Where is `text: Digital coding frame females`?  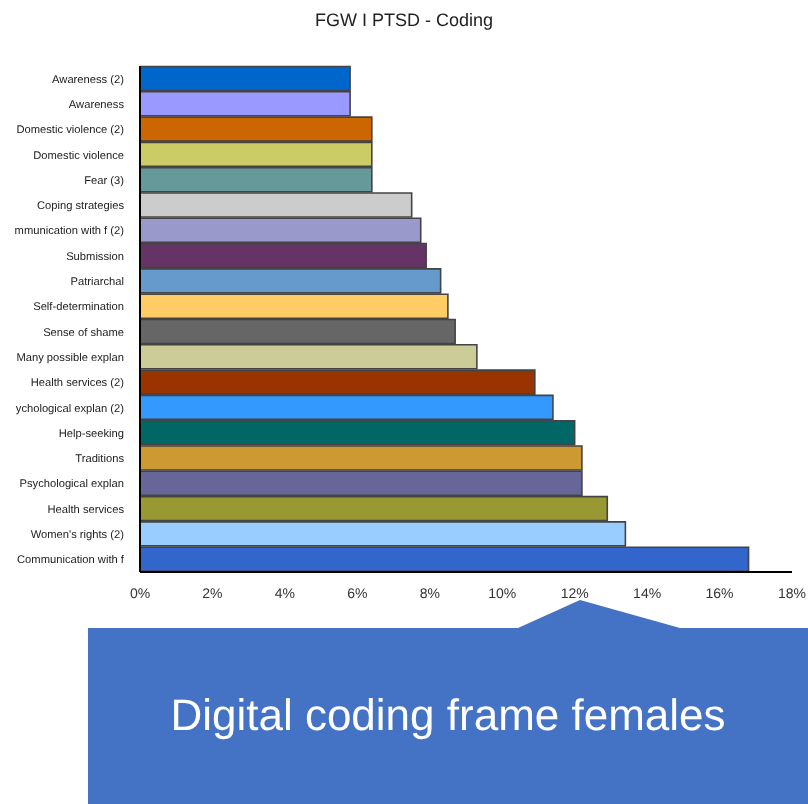
text: Digital coding frame females is located at coordinates (448, 716).